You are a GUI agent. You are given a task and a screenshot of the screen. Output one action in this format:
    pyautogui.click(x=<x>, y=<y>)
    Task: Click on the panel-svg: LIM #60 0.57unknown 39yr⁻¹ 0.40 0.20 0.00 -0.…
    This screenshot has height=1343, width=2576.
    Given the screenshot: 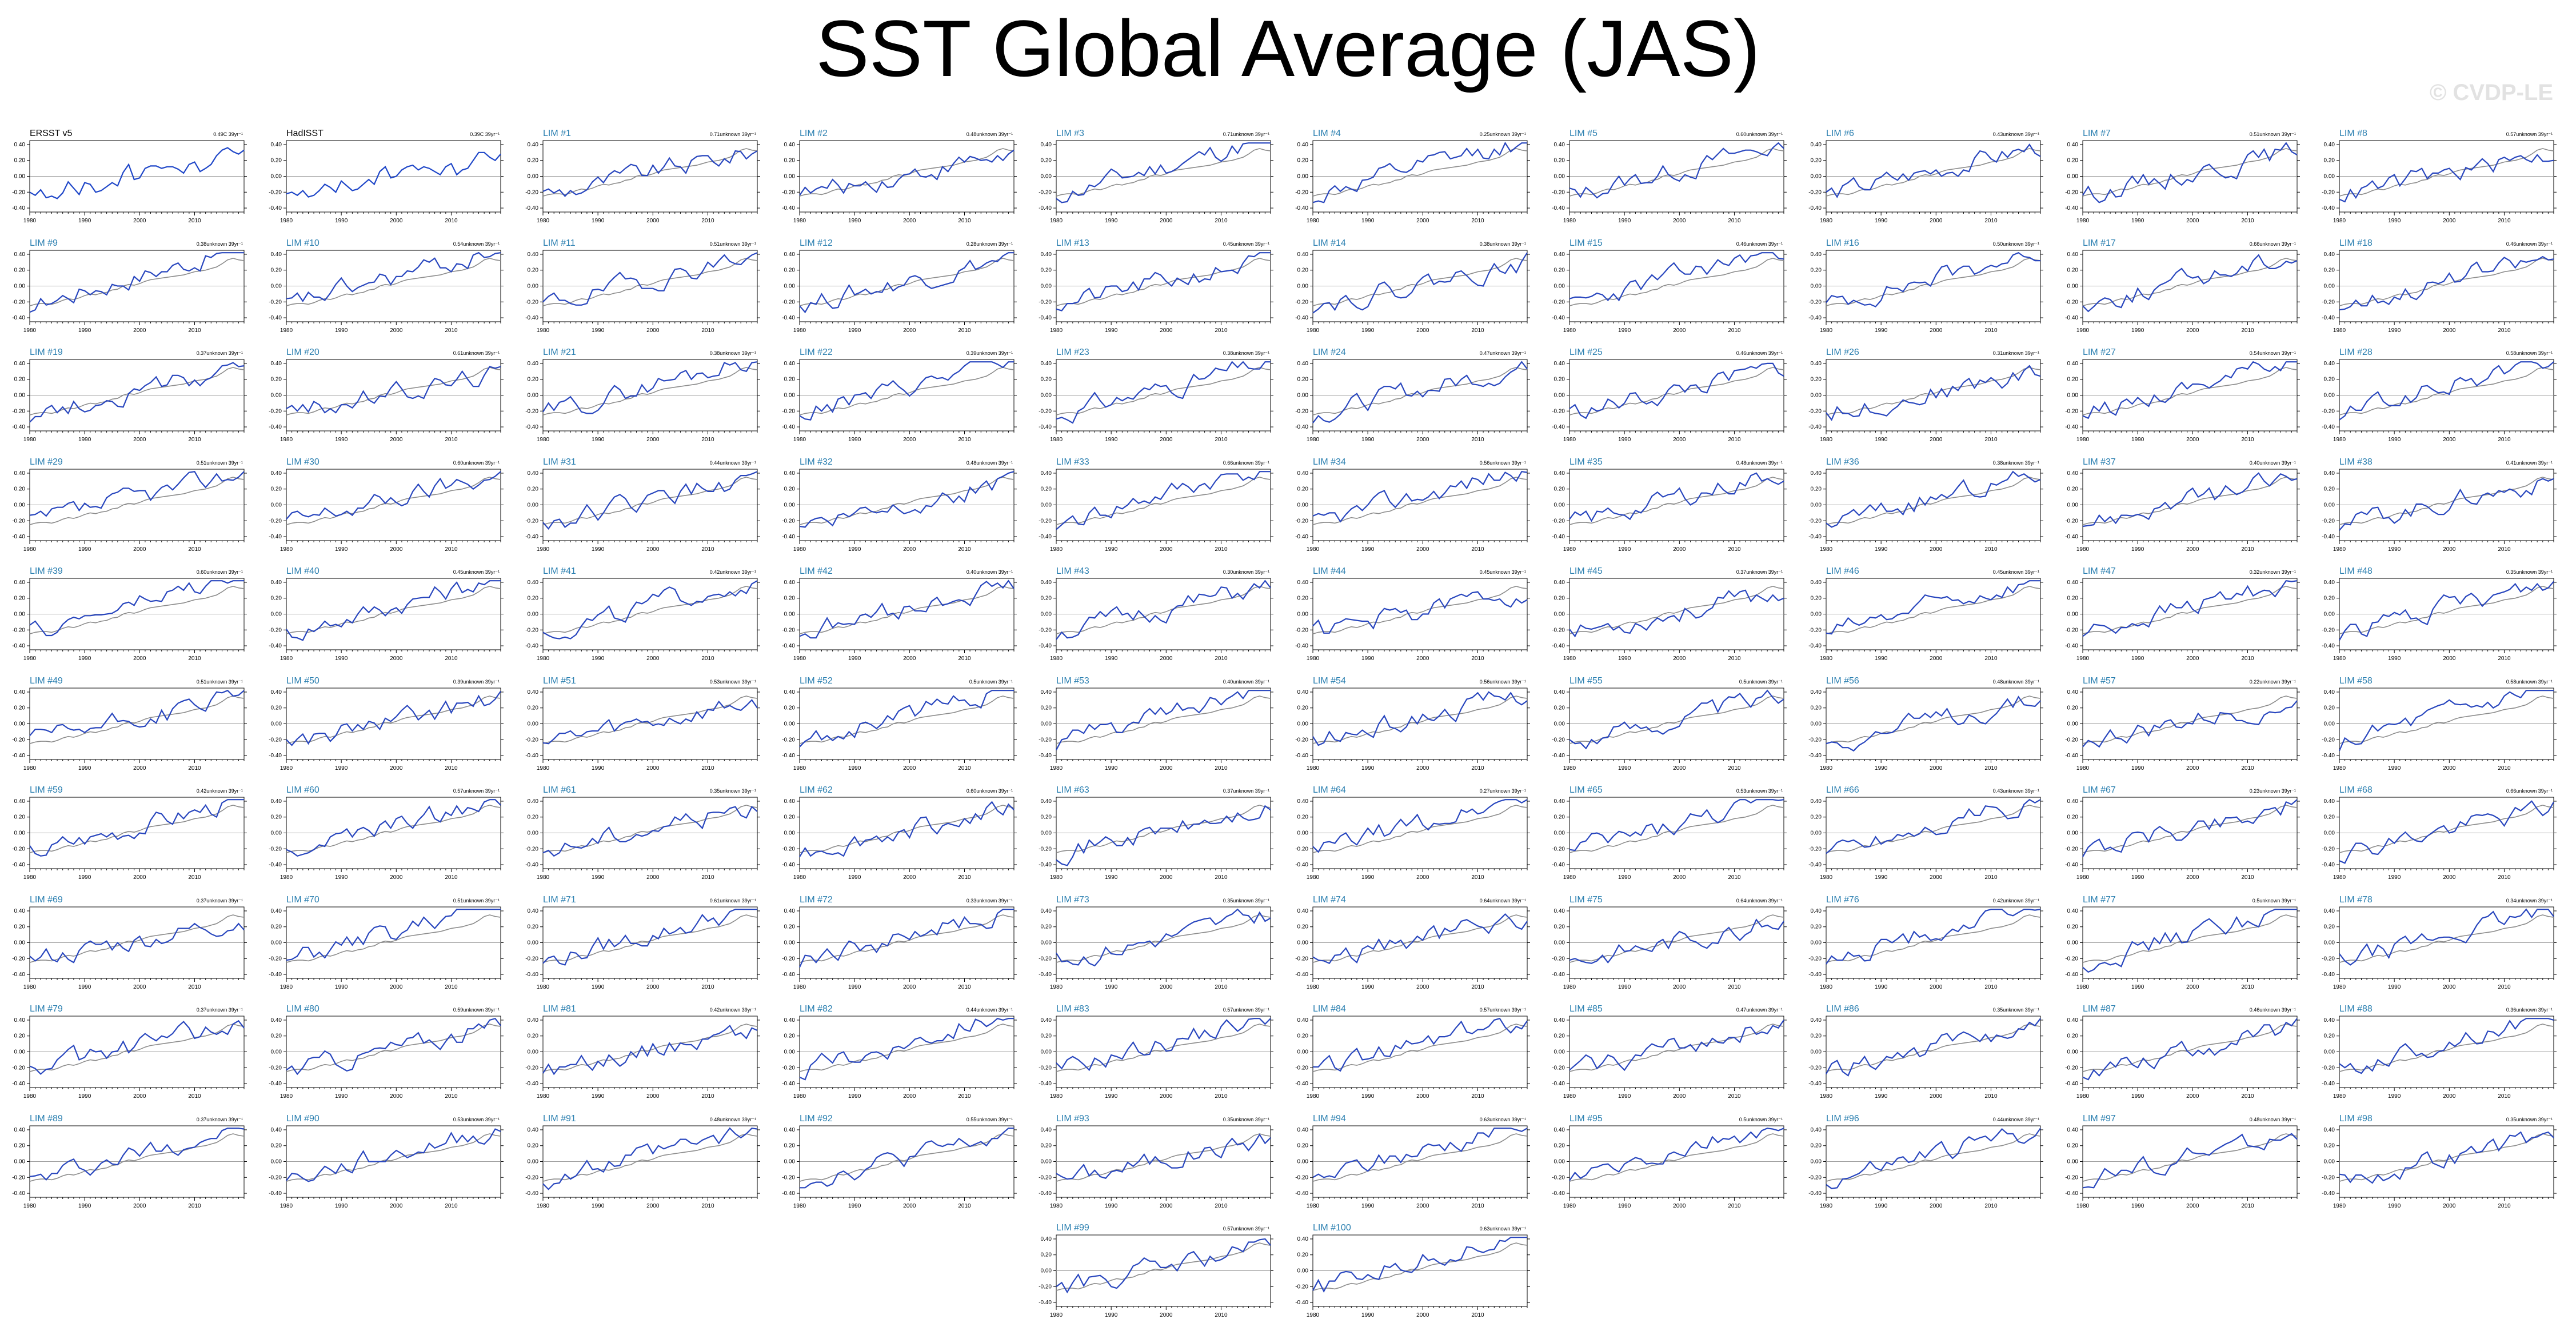 What is the action you would take?
    pyautogui.click(x=386, y=833)
    